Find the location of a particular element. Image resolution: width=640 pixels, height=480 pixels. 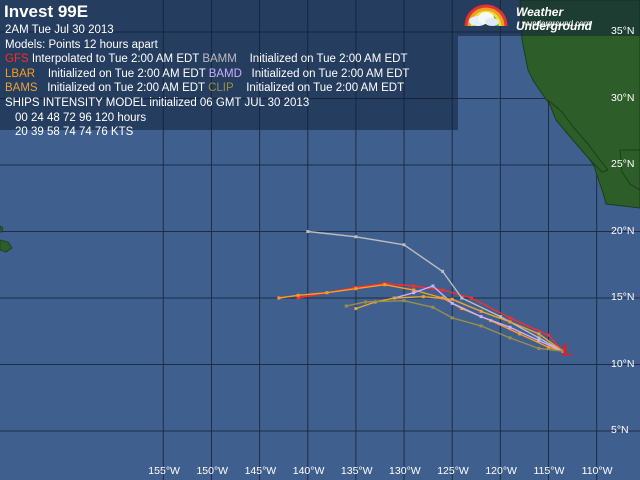

longitude-label: 155°W is located at coordinates (164, 471).